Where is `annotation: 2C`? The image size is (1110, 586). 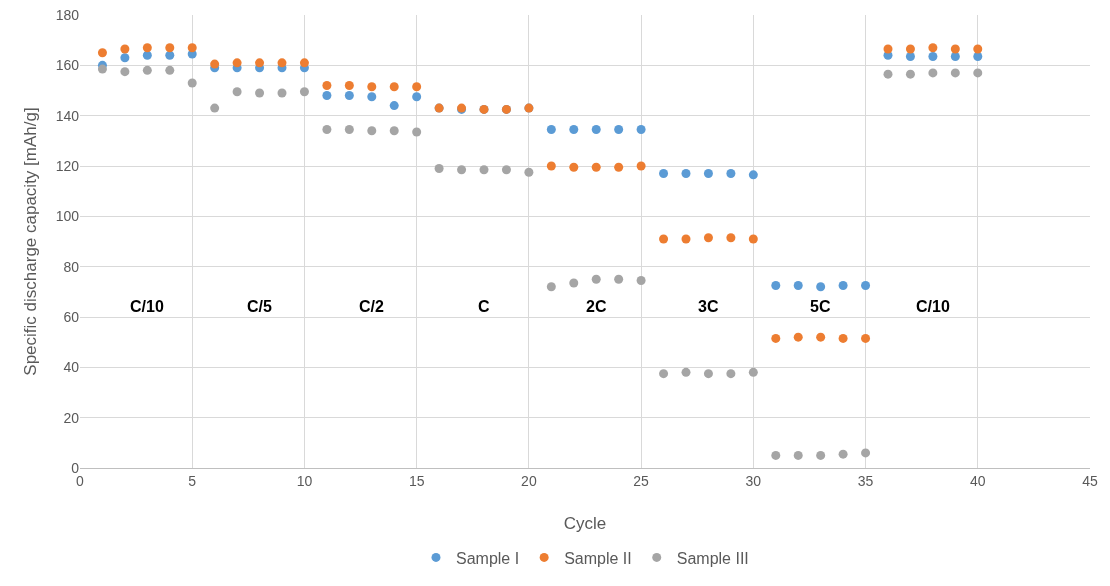 annotation: 2C is located at coordinates (596, 306).